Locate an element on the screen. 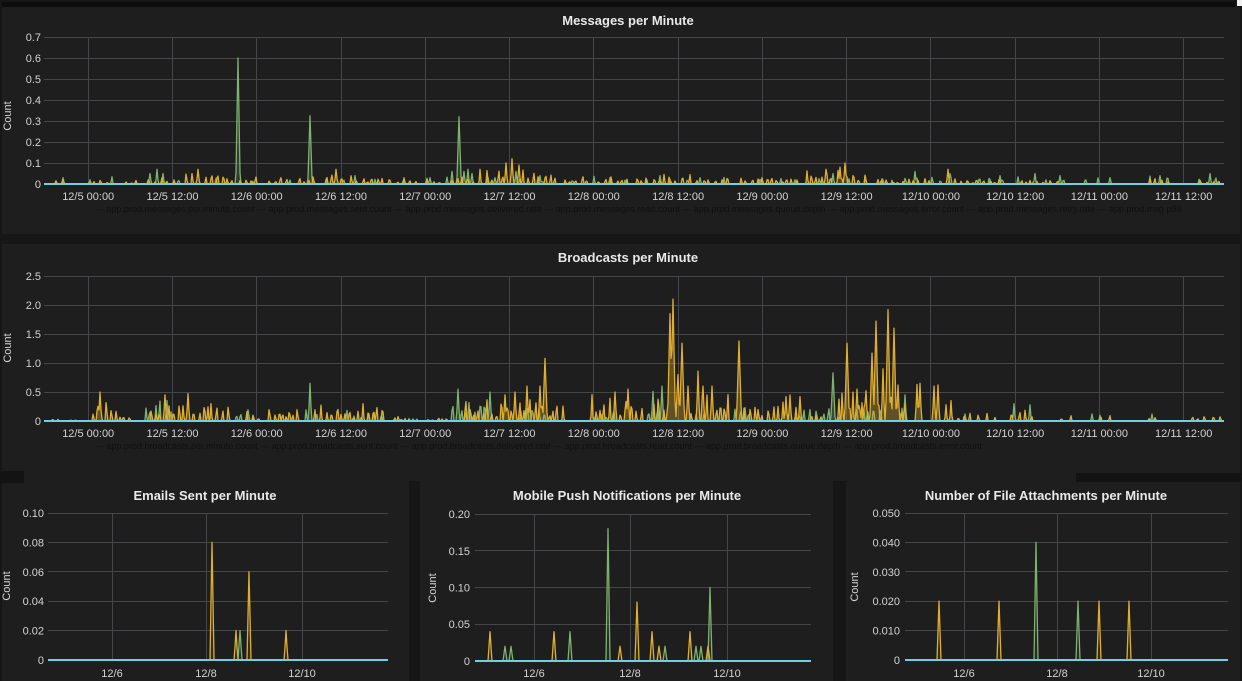 Image resolution: width=1242 pixels, height=681 pixels. svg-text:Number of File Attachments per: Number of File Attachments per Minute is located at coordinates (1046, 495).